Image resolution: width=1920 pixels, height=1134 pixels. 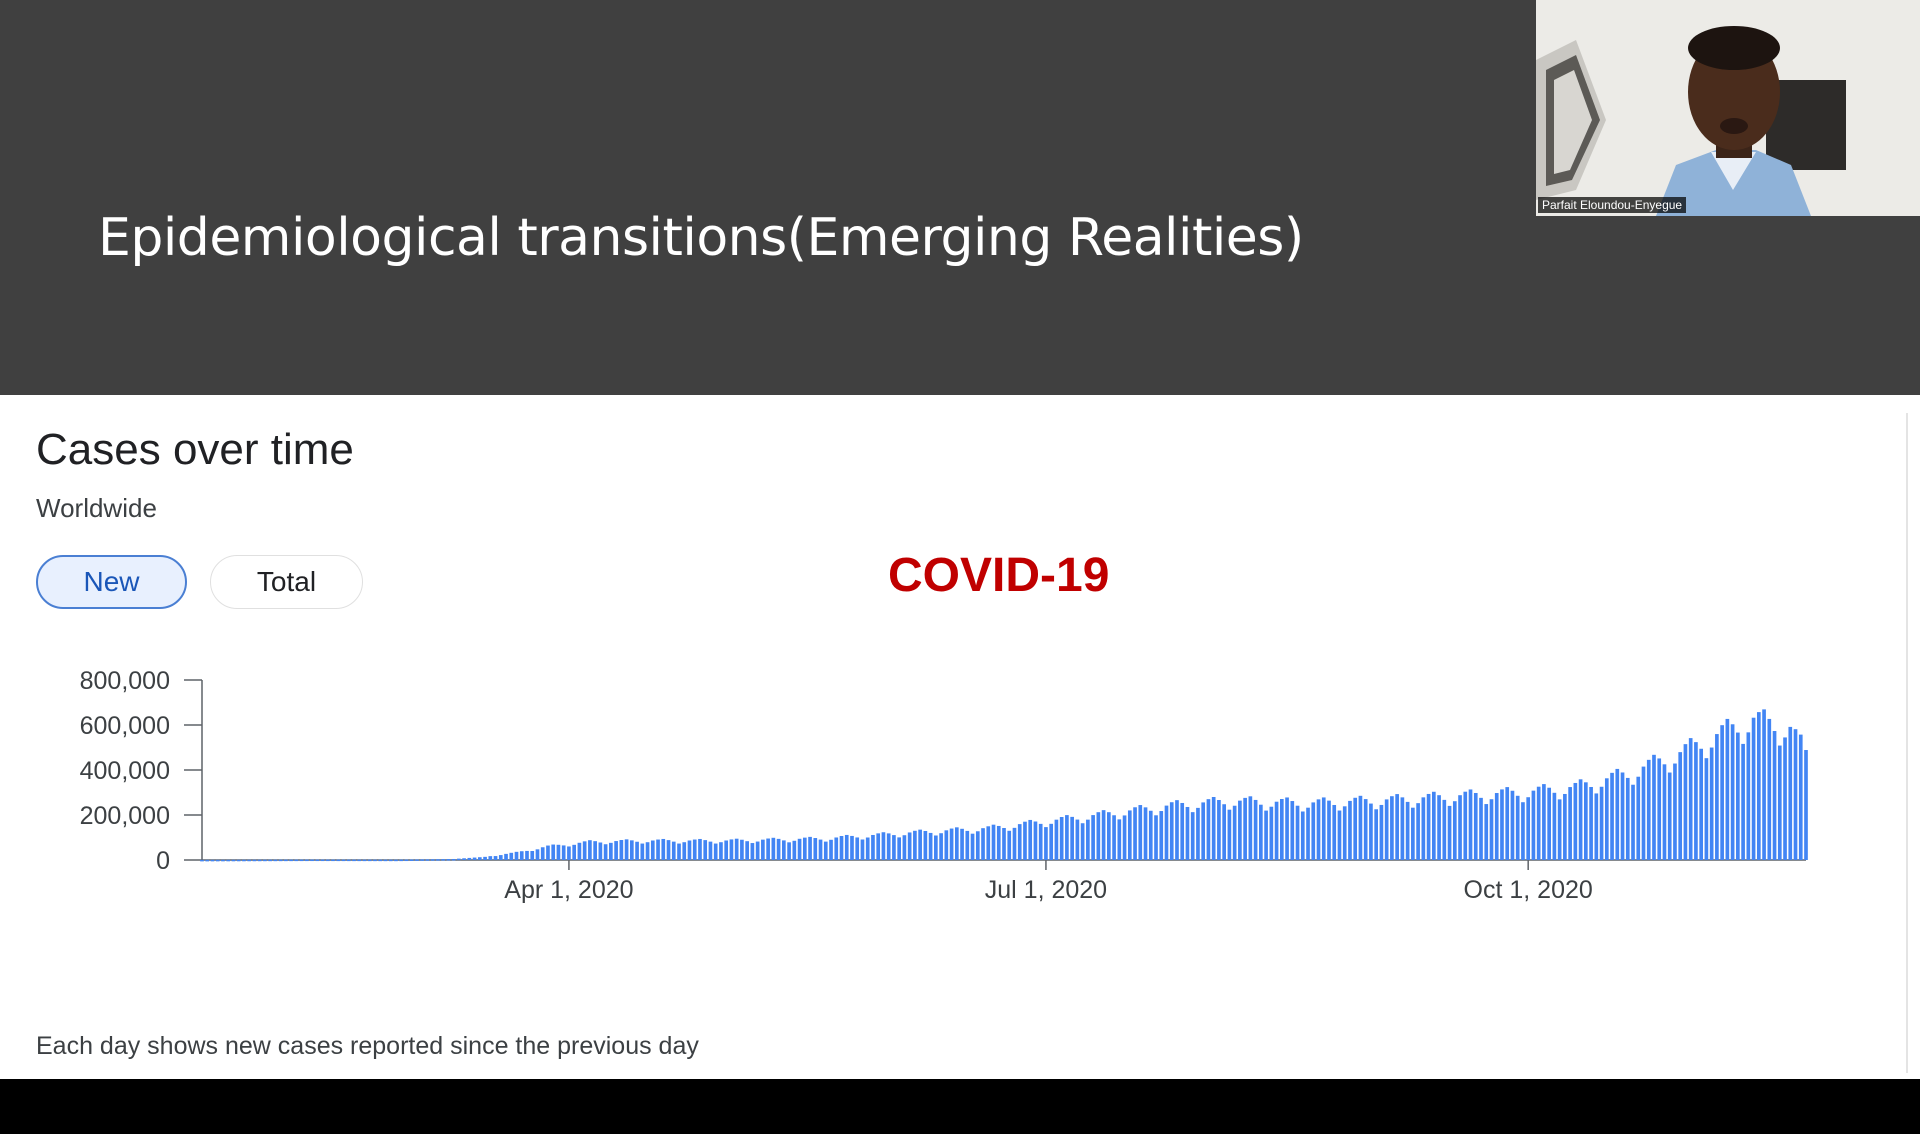 I want to click on card-title: Cases over time, so click(x=195, y=449).